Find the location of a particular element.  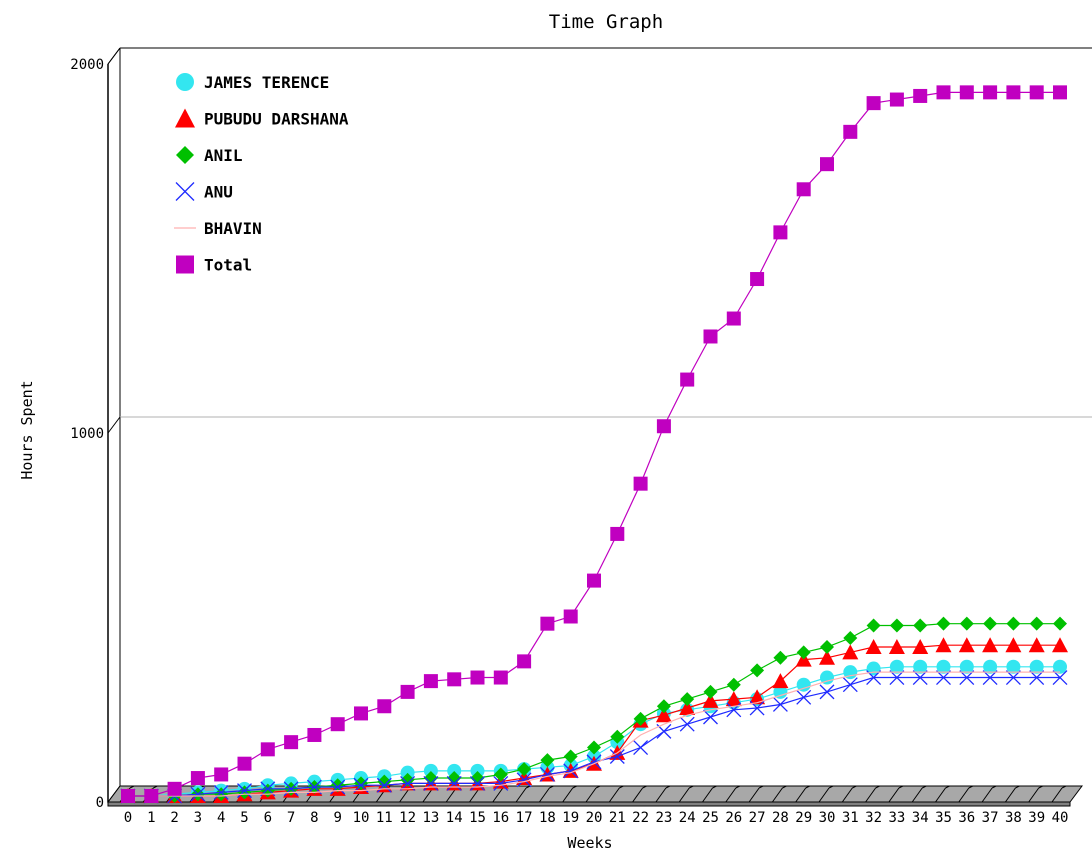

y-tick-label: 1000 is located at coordinates (87, 434).